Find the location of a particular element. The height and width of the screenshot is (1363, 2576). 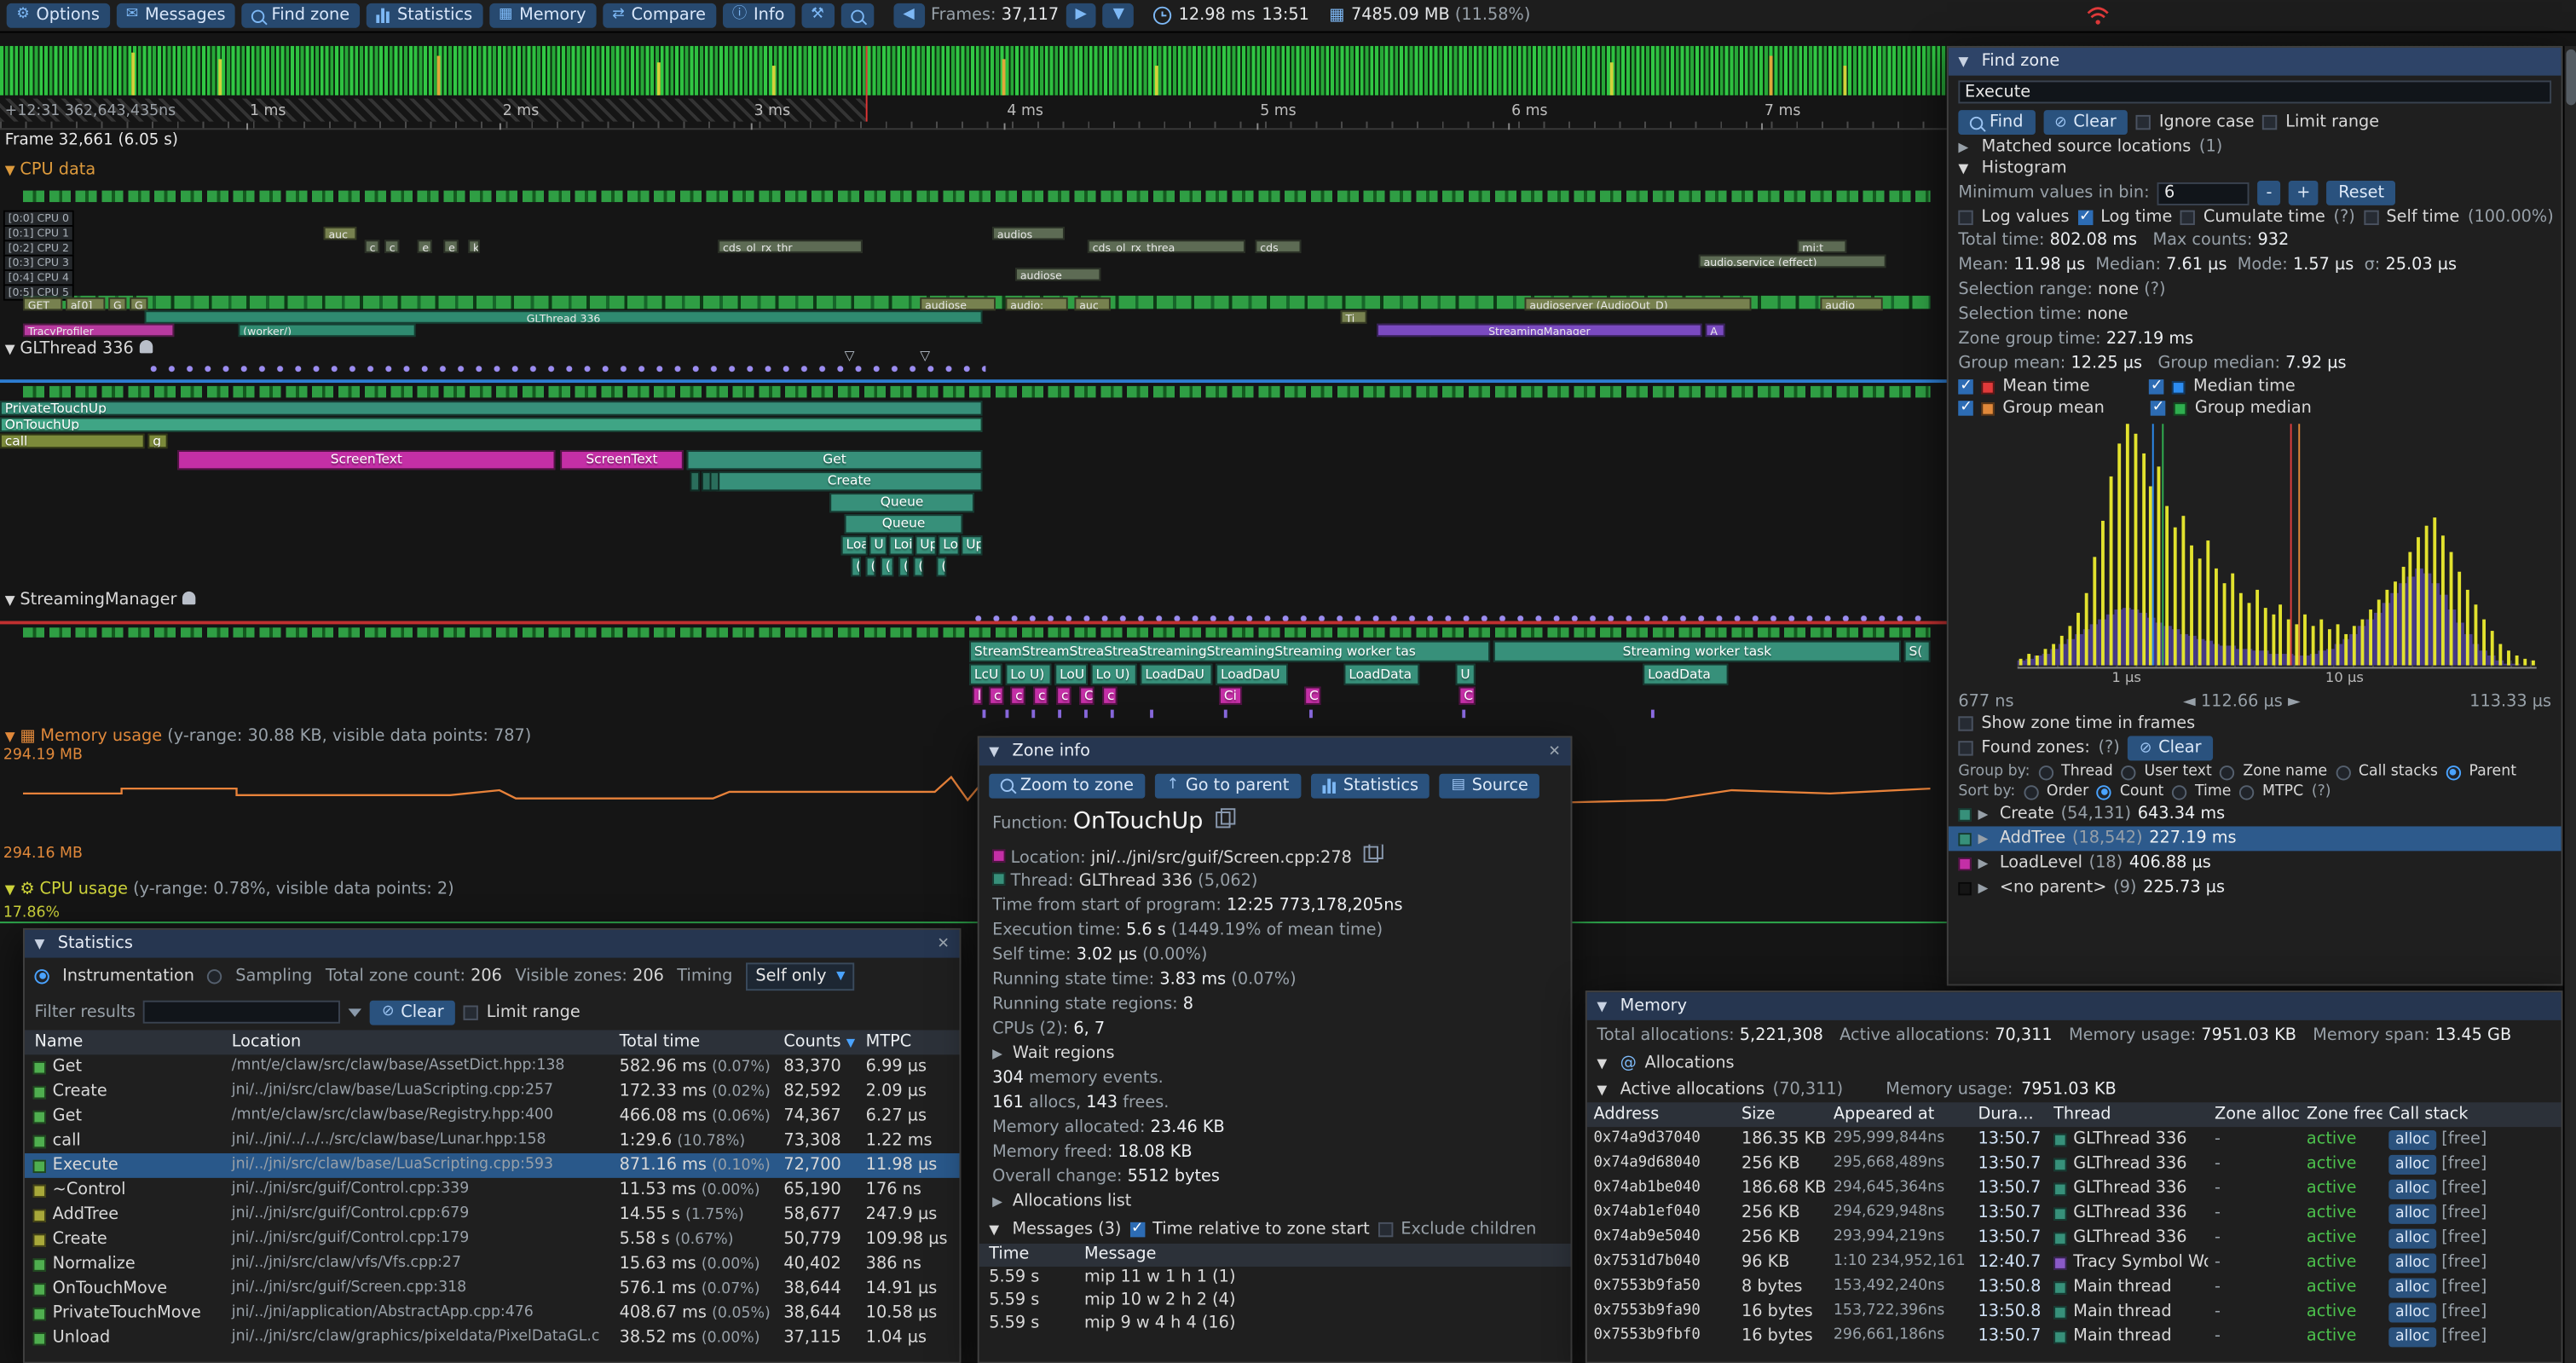

filter-input is located at coordinates (242, 1012).